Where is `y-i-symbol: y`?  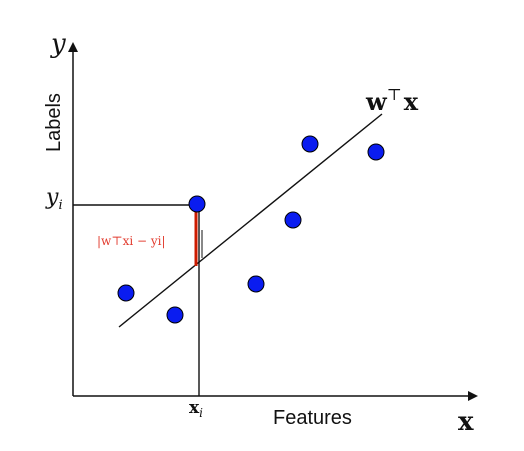
y-i-symbol: y is located at coordinates (52, 197).